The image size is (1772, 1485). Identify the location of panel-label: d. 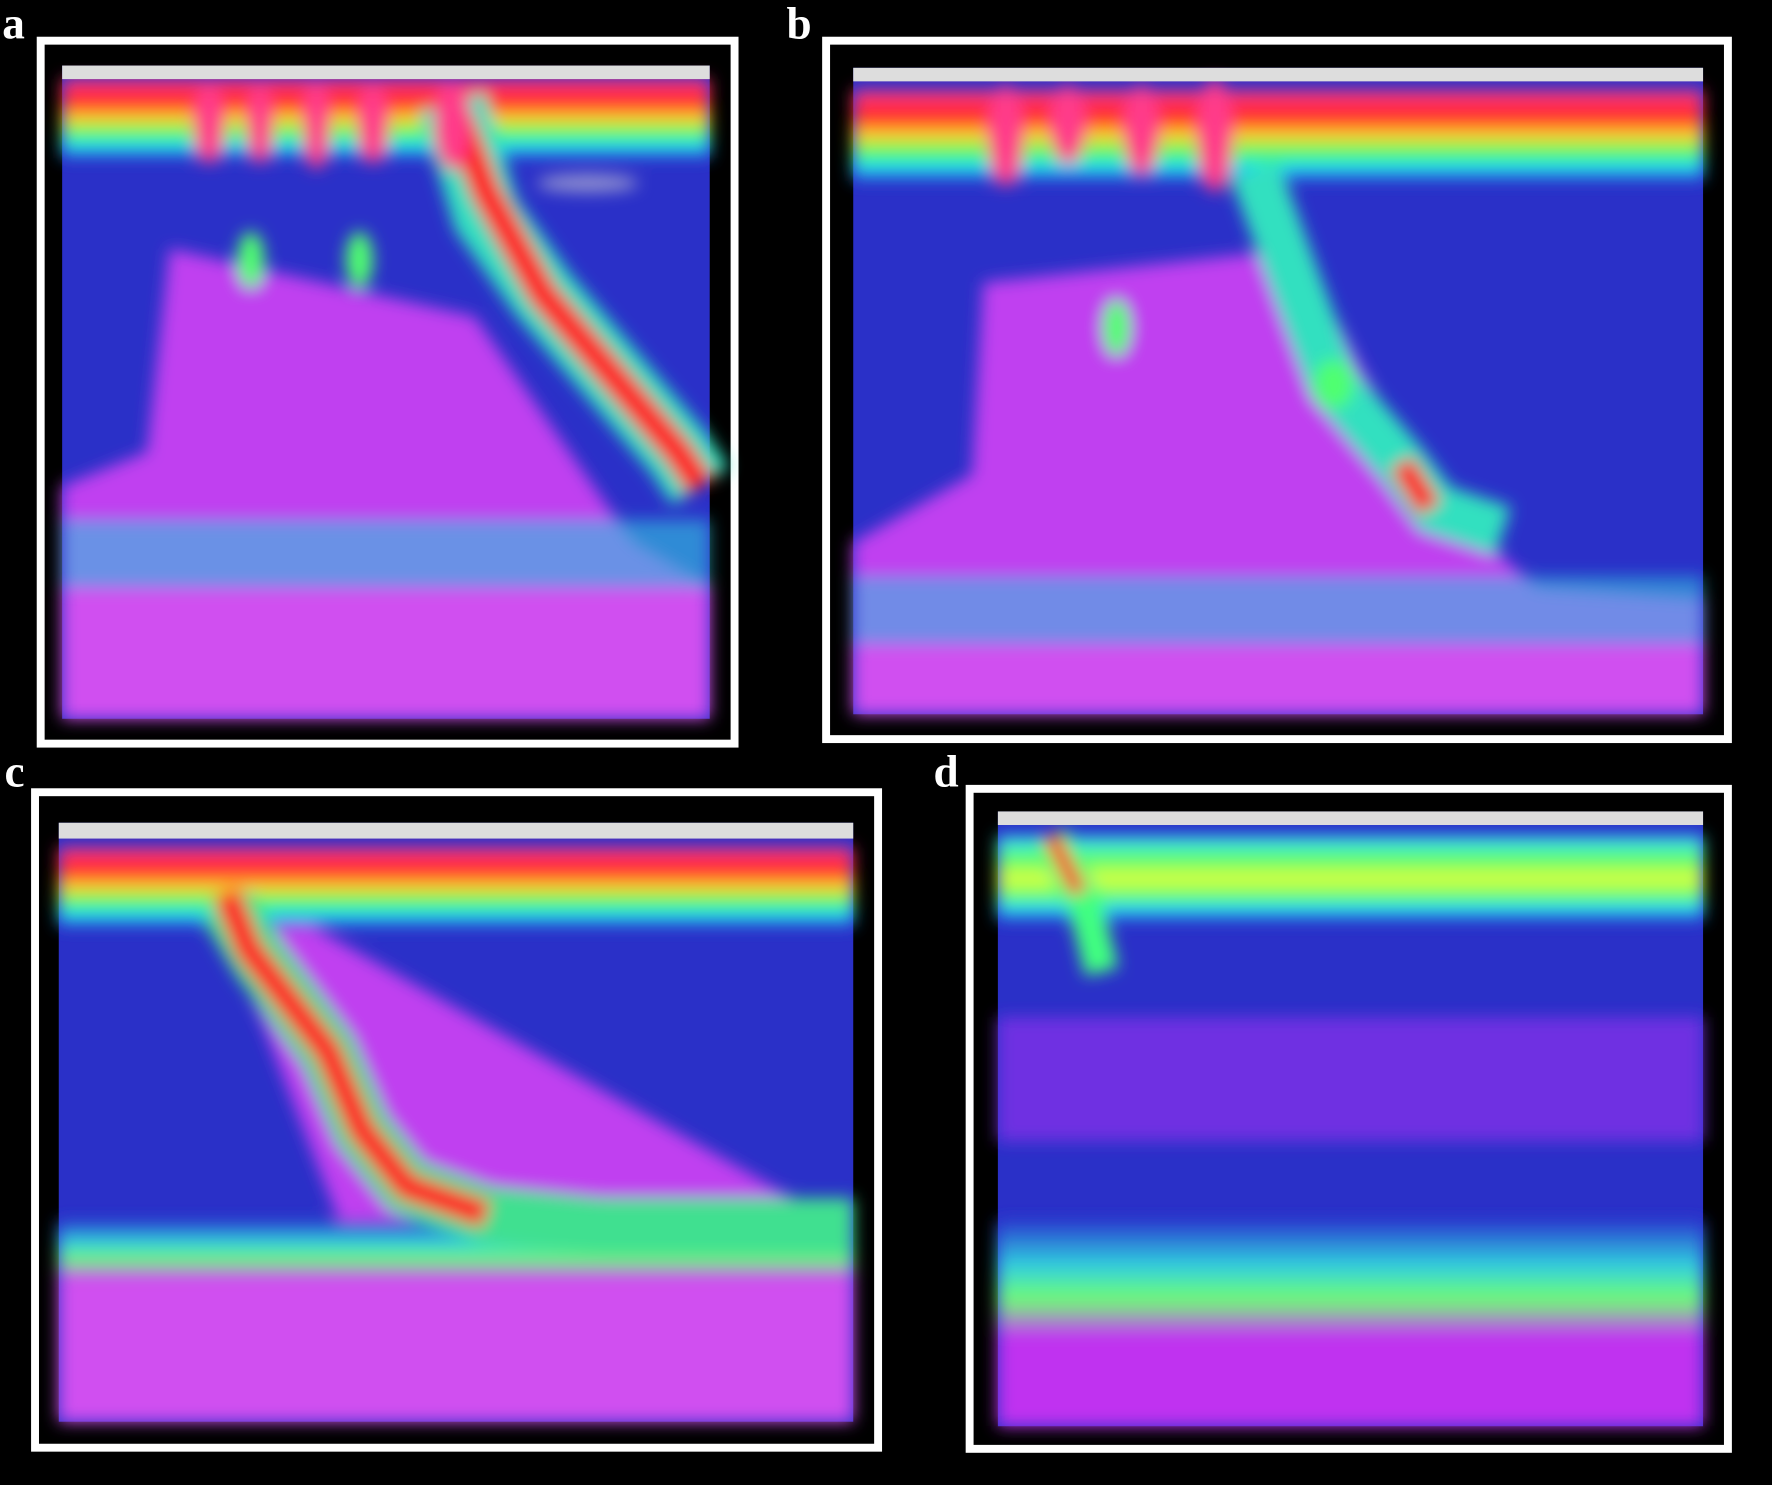
(945, 772).